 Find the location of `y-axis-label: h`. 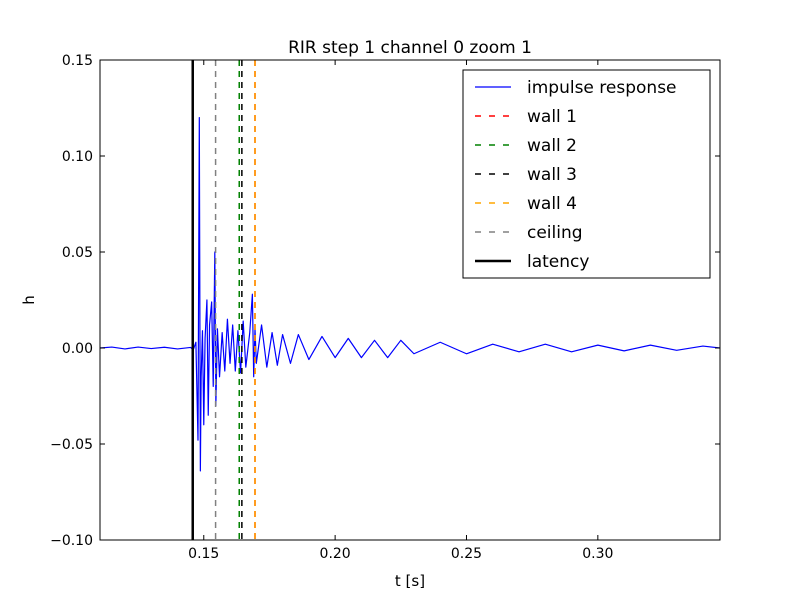

y-axis-label: h is located at coordinates (29, 300).